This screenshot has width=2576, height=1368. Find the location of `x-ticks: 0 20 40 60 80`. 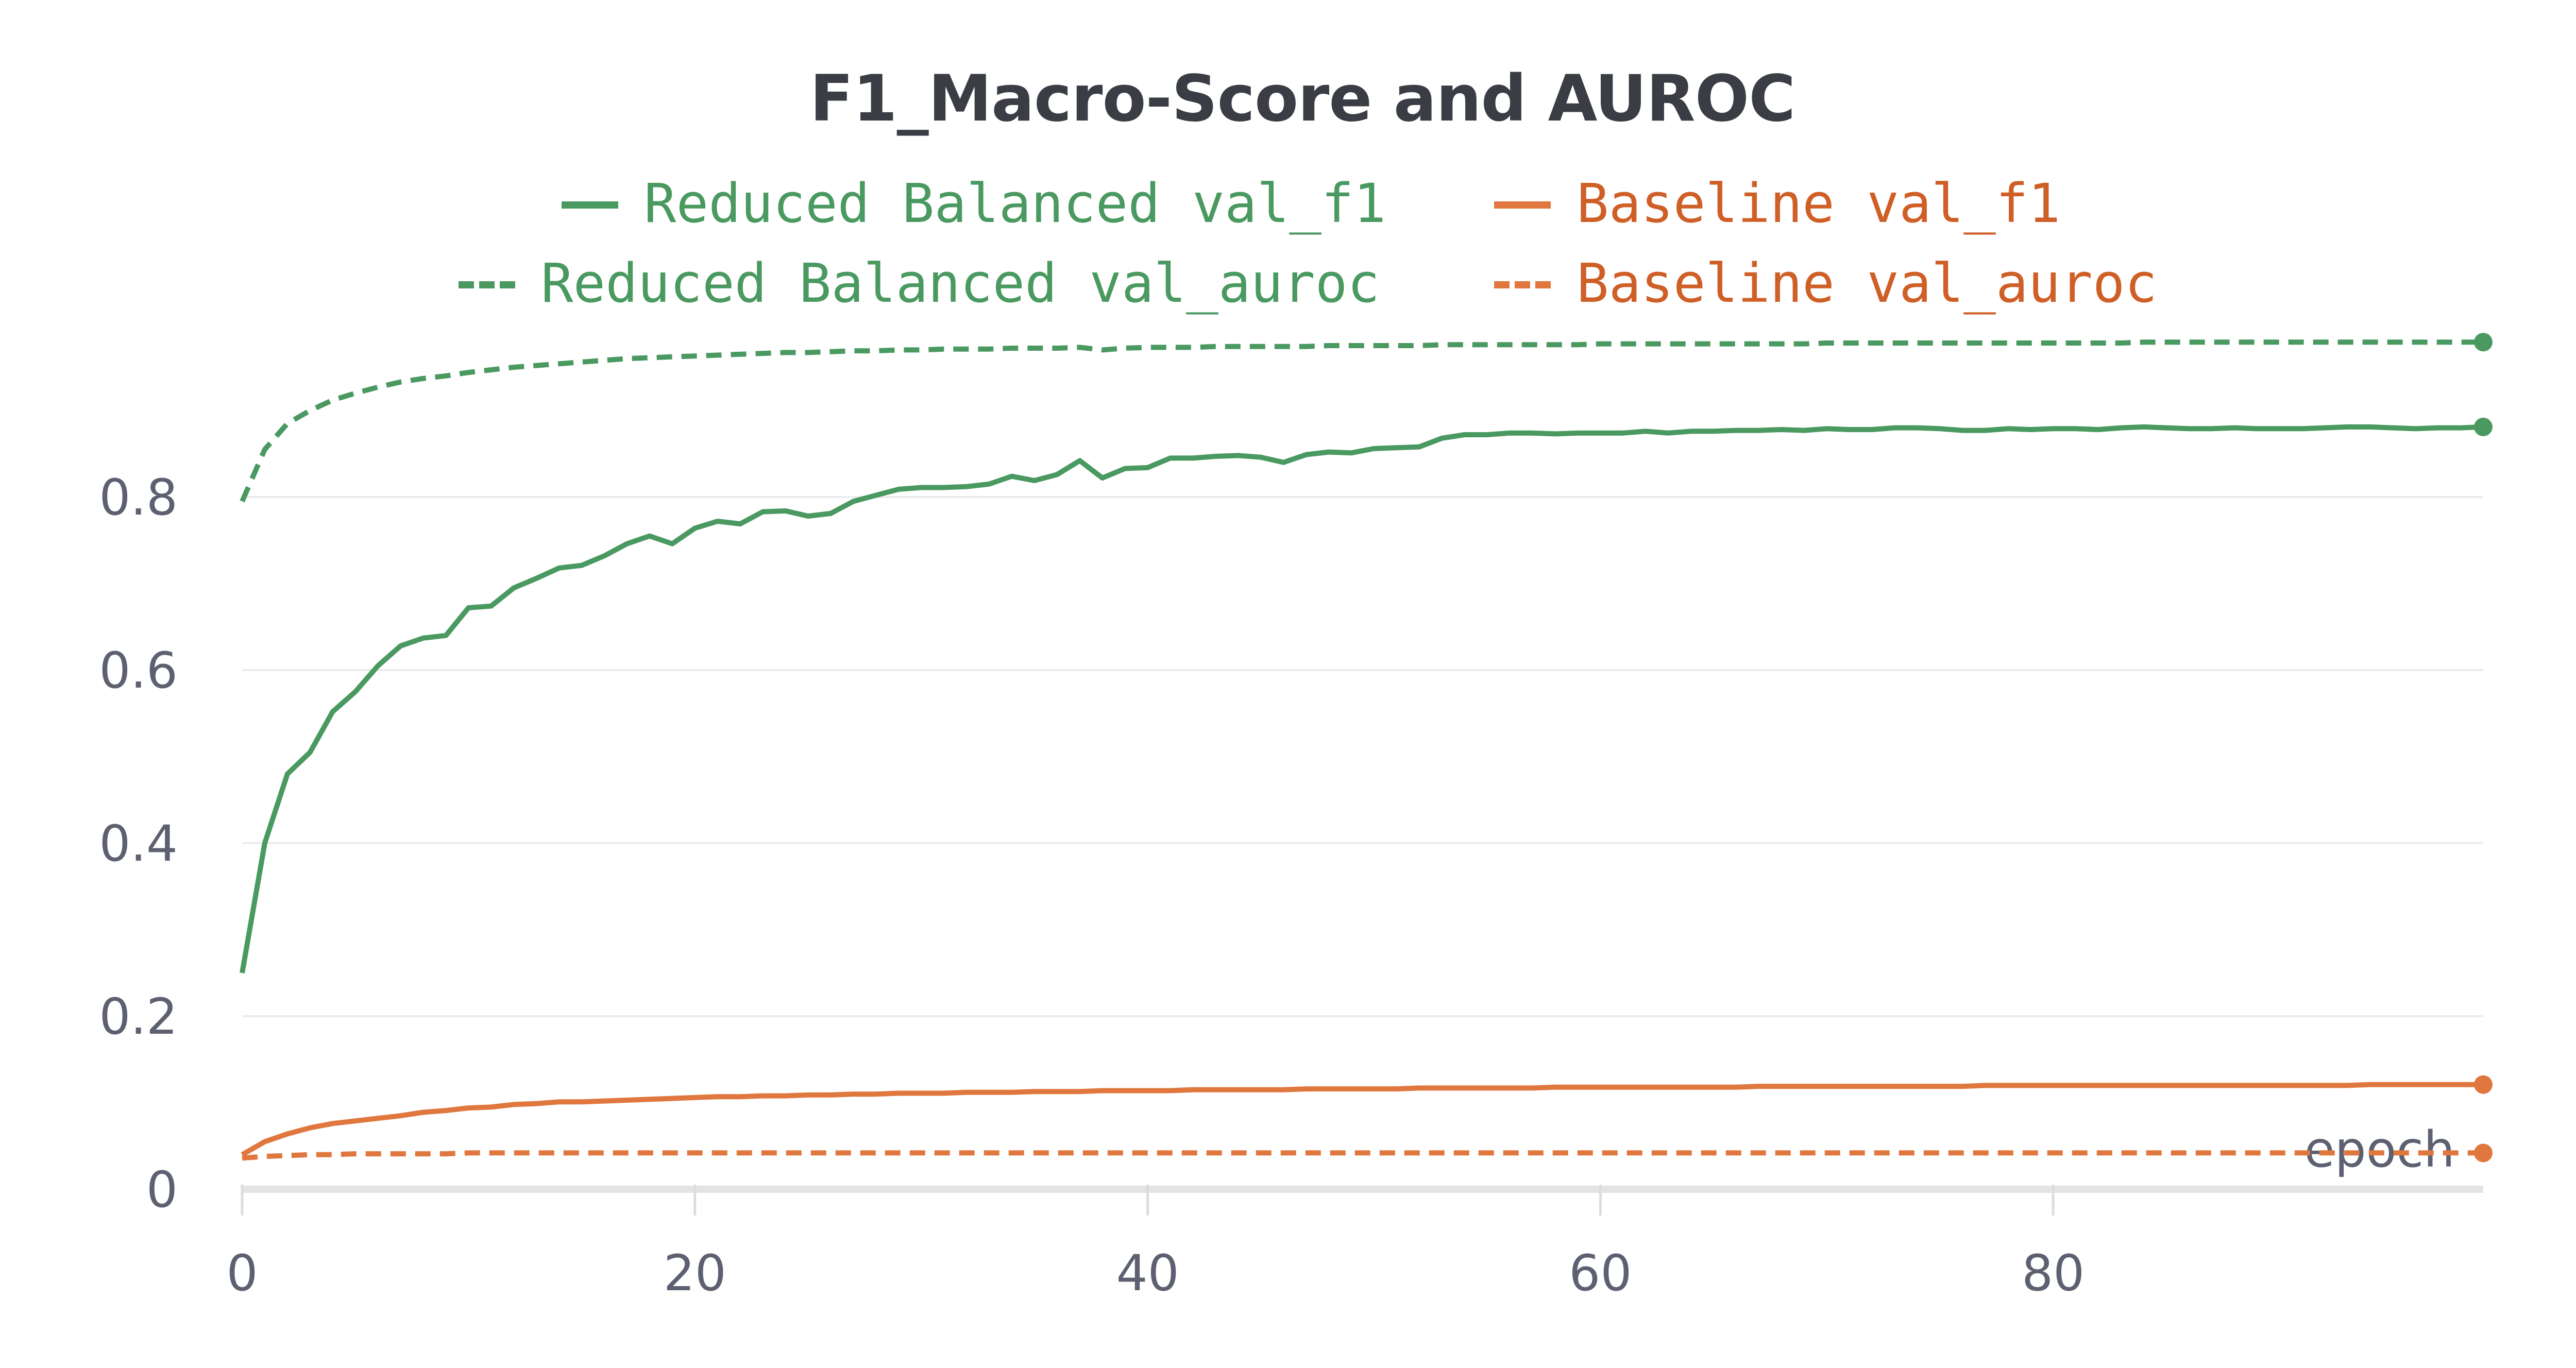

x-ticks: 0 20 40 60 80 is located at coordinates (1155, 1243).